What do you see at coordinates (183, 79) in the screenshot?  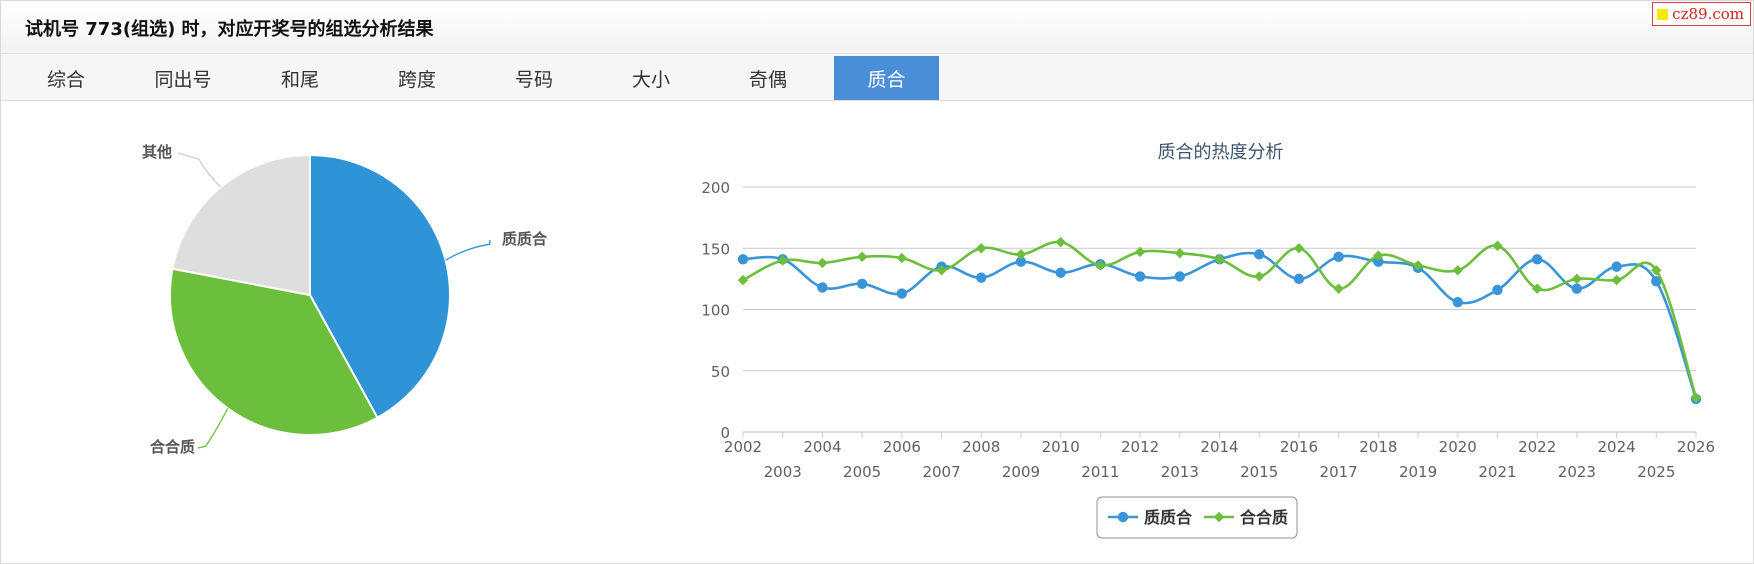 I see `tab-same-numbers: 同出号` at bounding box center [183, 79].